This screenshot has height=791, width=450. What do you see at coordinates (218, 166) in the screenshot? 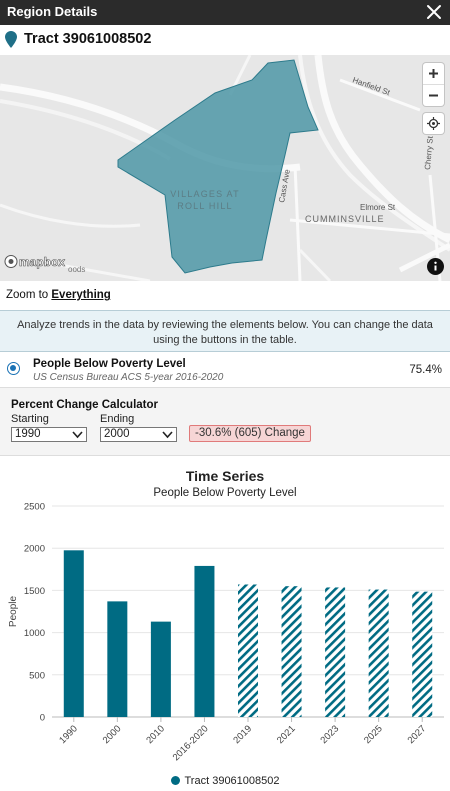
I see `tract-polygon` at bounding box center [218, 166].